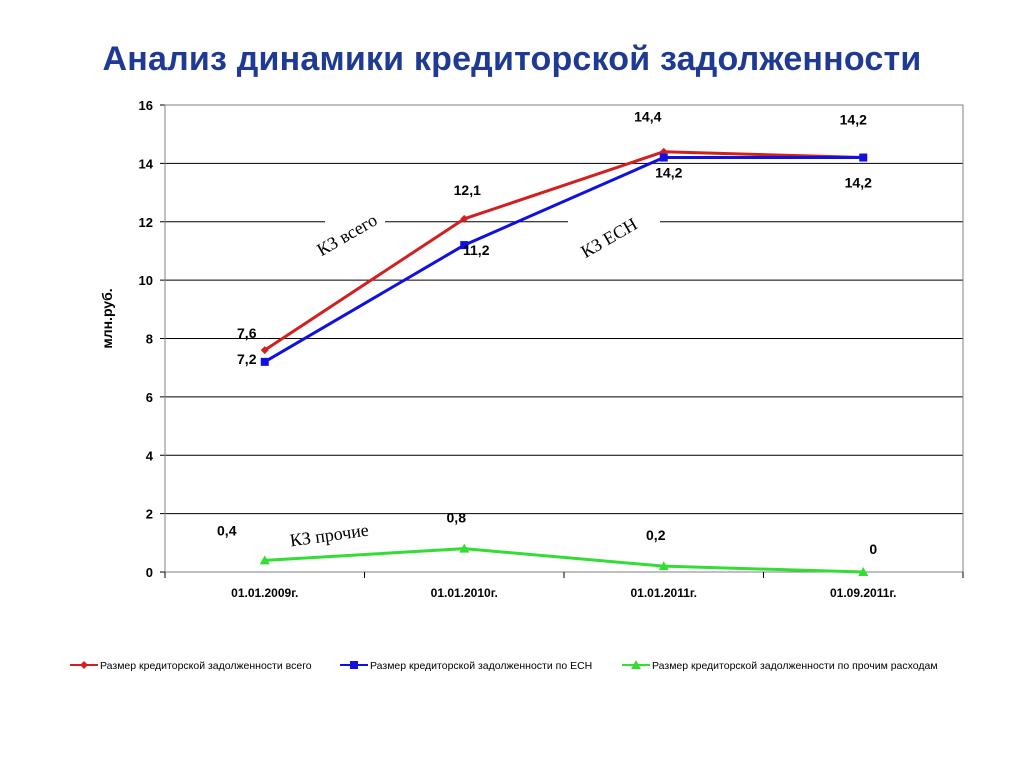 Image resolution: width=1024 pixels, height=768 pixels. I want to click on data-label: 0,8, so click(457, 518).